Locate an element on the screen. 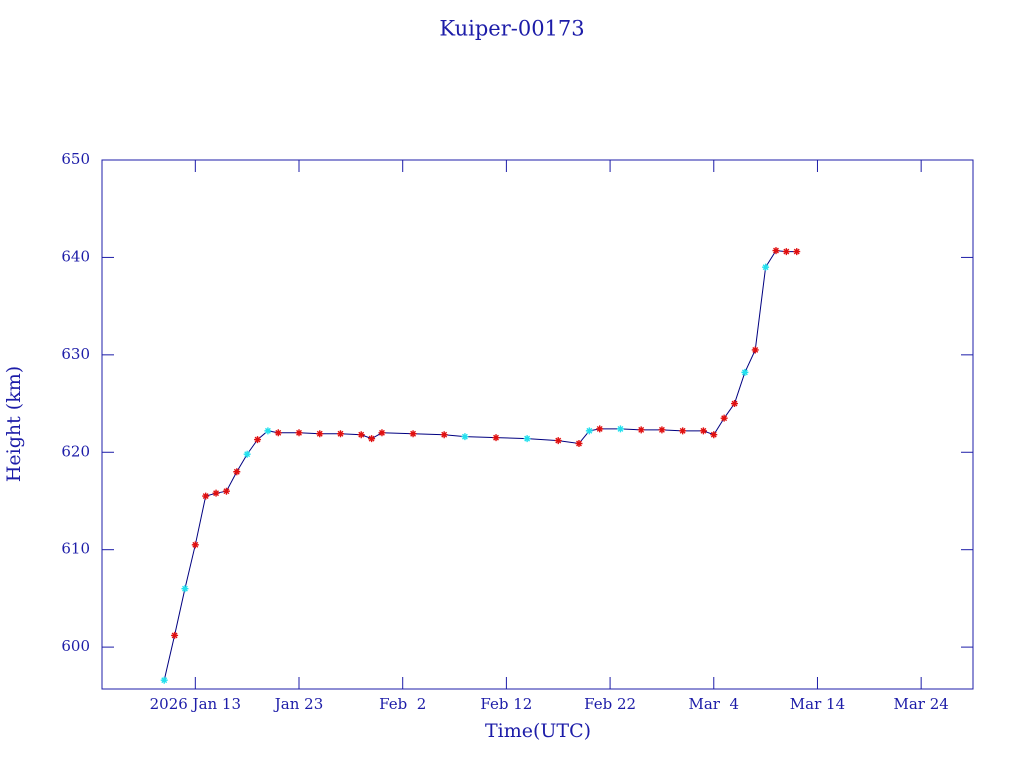 The image size is (1024, 768). x-tick-label: 2026 Jan 13 is located at coordinates (195, 704).